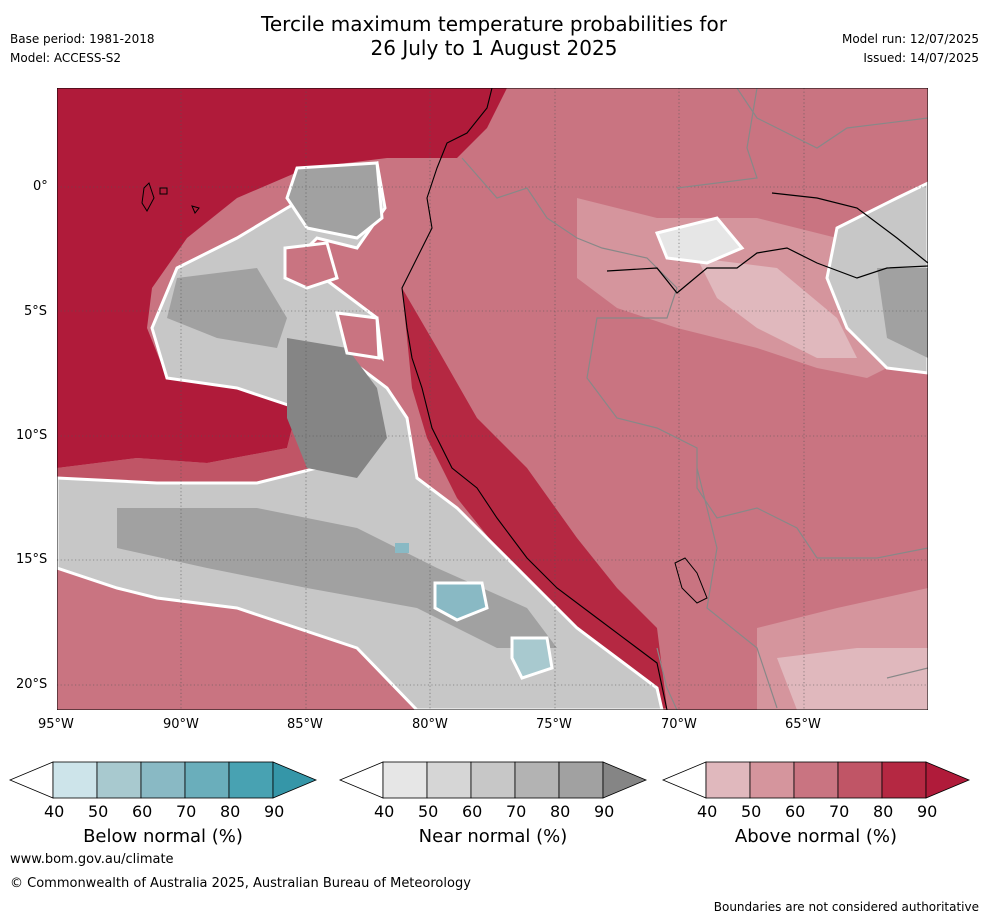  I want to click on above-tick-70: 70, so click(839, 811).